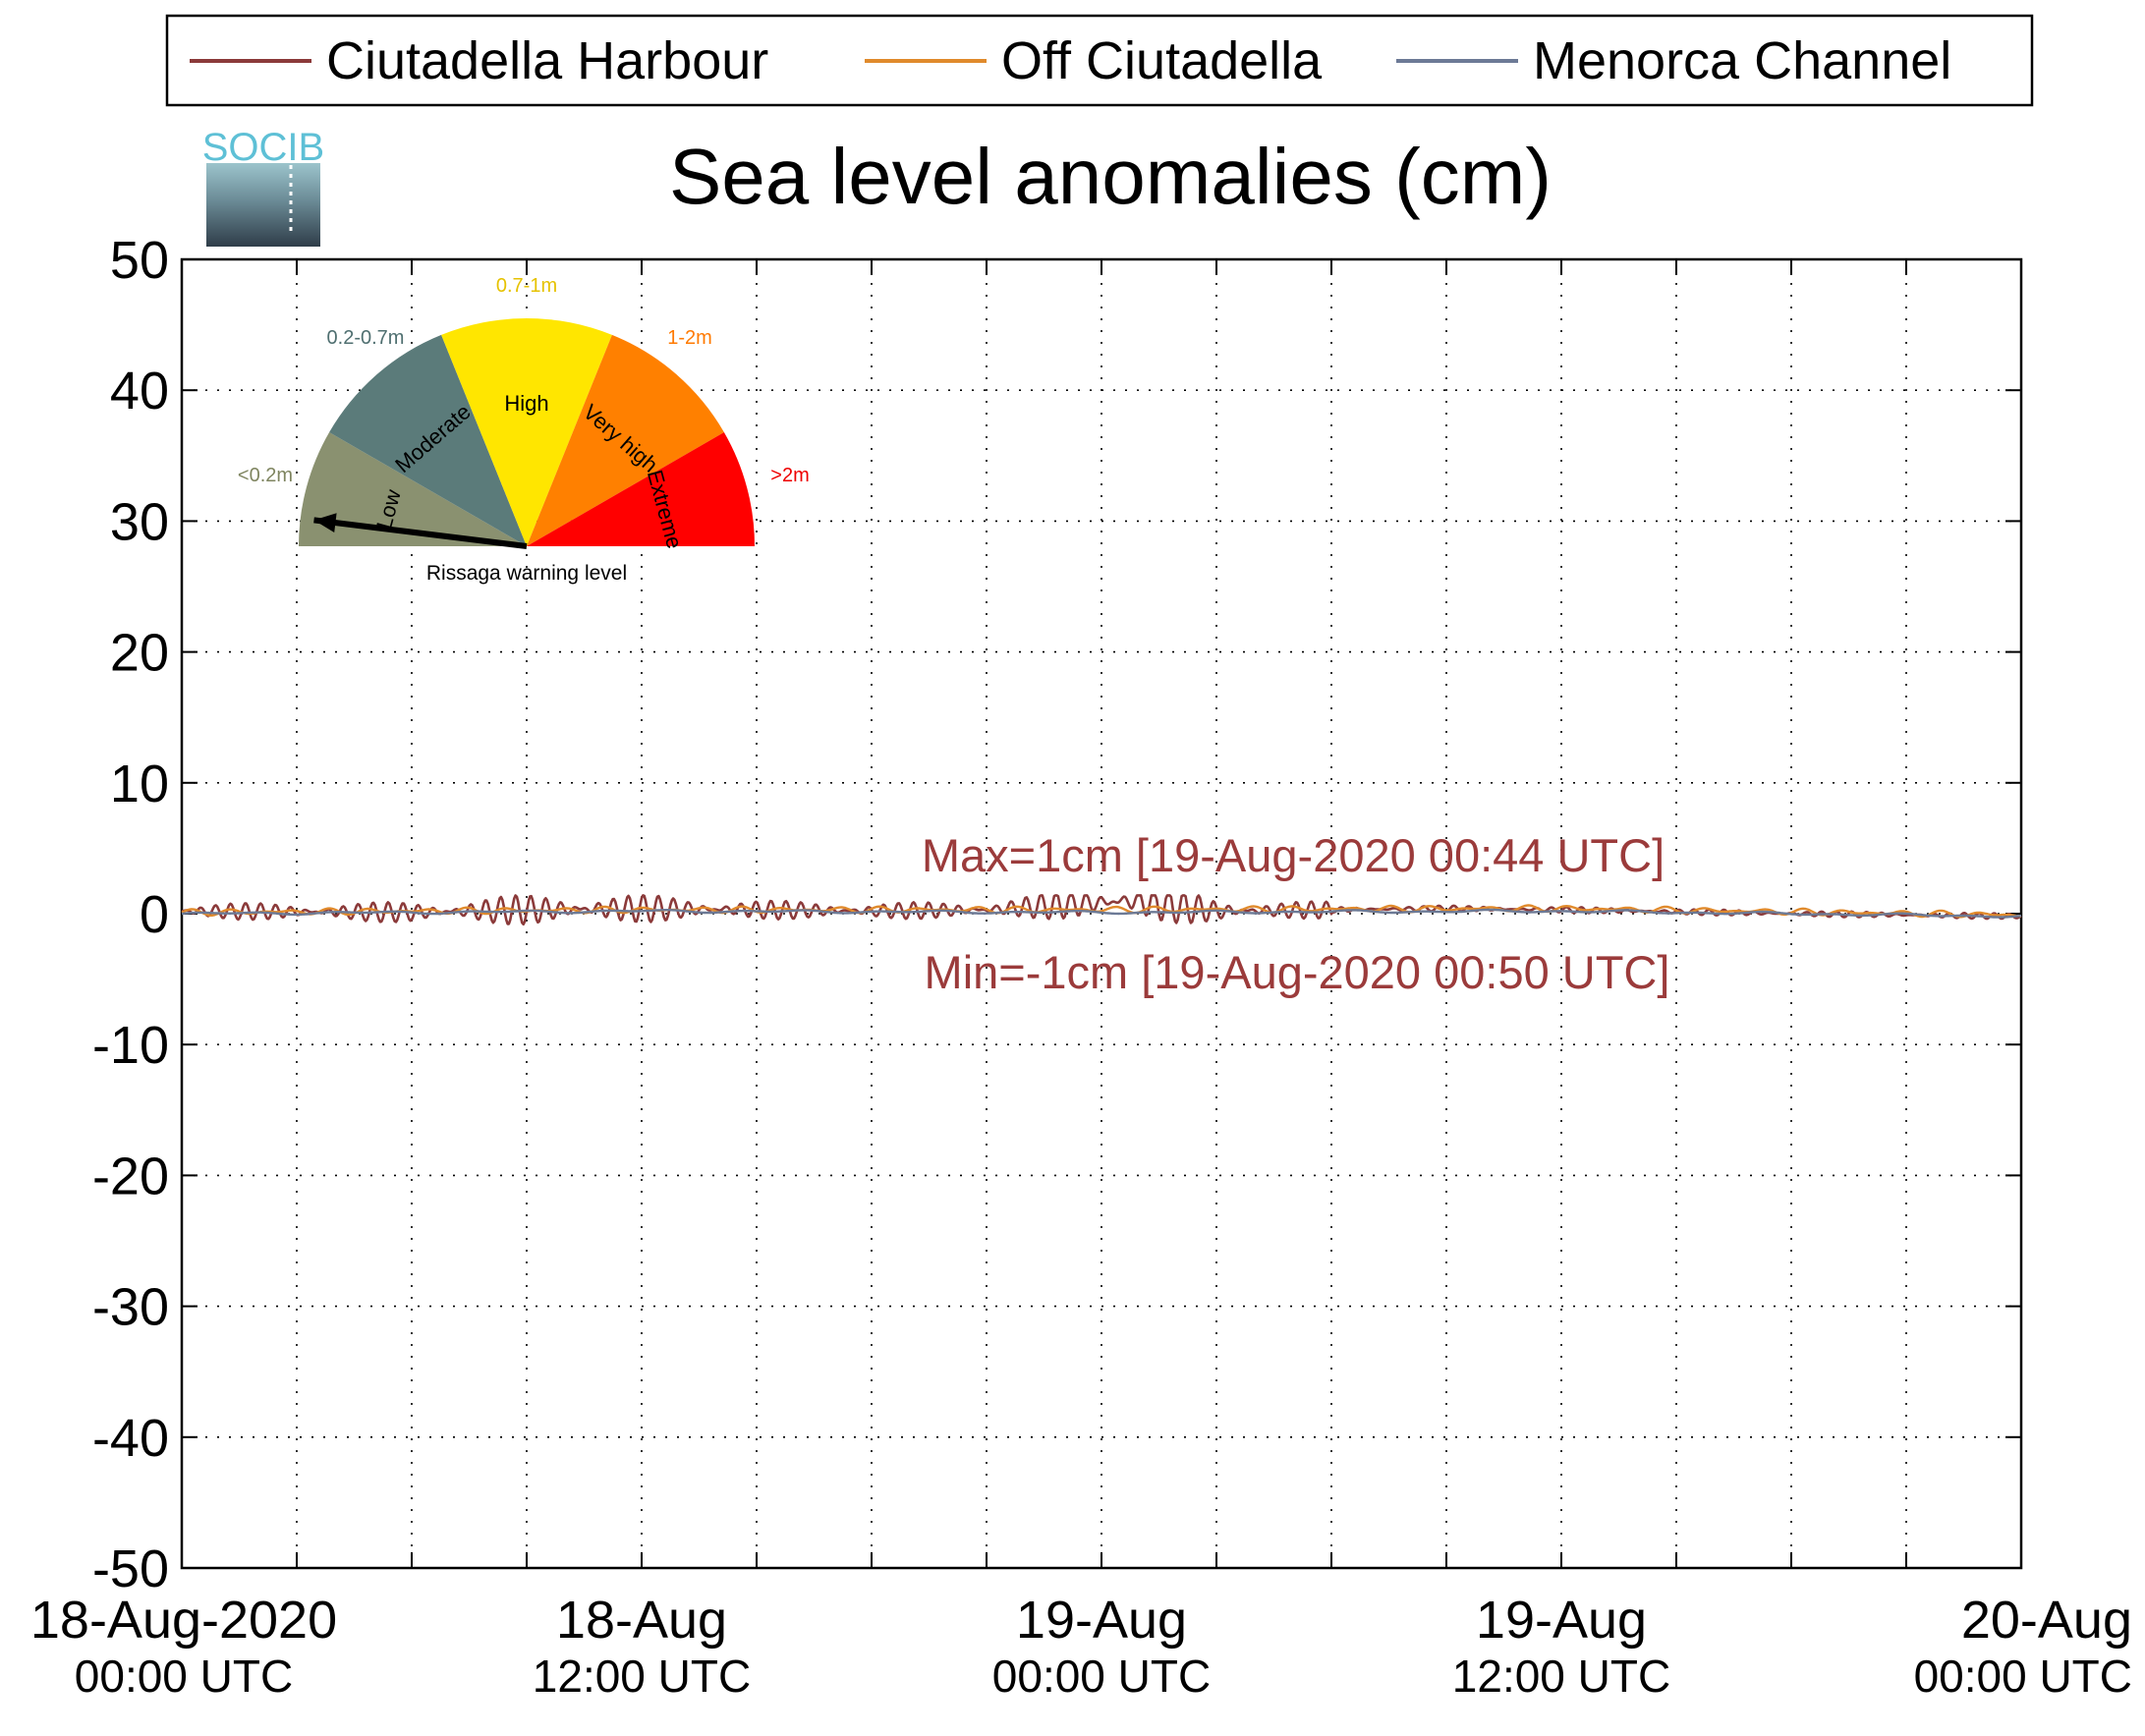 This screenshot has height=1736, width=2145. What do you see at coordinates (1110, 176) in the screenshot?
I see `chart-title: Sea level anomalies (cm)` at bounding box center [1110, 176].